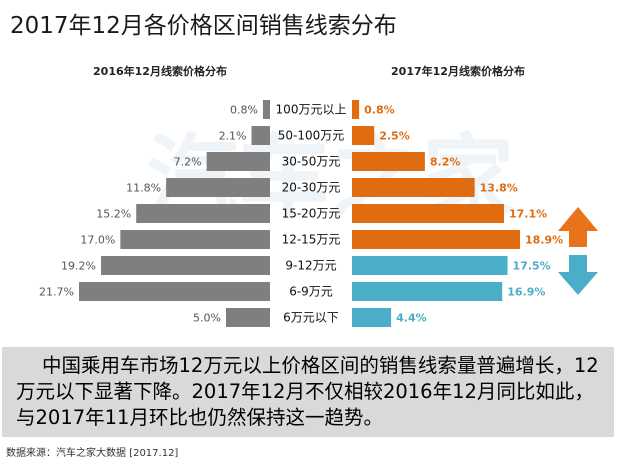 The image size is (620, 465). Describe the element at coordinates (311, 188) in the screenshot. I see `category-label: 20-30万元` at that location.